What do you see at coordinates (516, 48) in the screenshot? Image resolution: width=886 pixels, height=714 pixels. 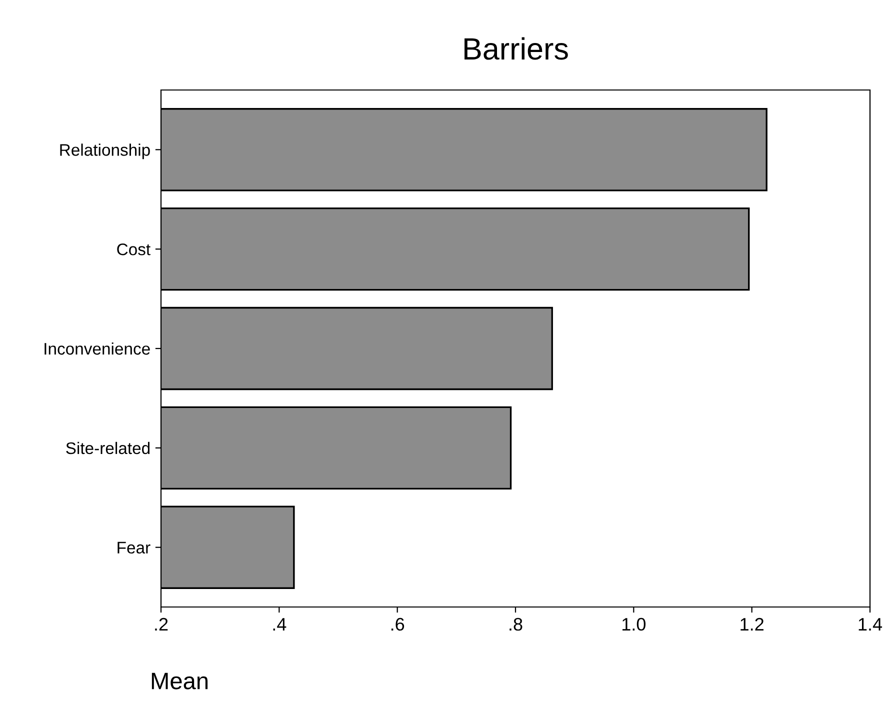 I see `chart-title: Barriers` at bounding box center [516, 48].